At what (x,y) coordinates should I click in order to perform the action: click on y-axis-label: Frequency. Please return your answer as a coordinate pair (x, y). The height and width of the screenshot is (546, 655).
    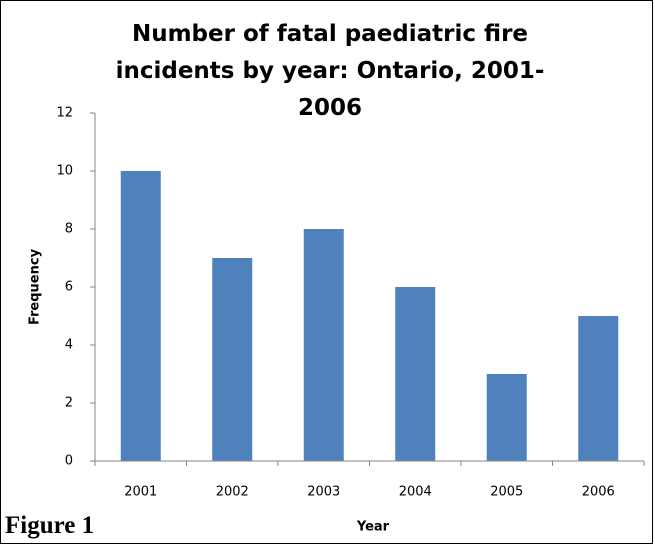
    Looking at the image, I should click on (35, 286).